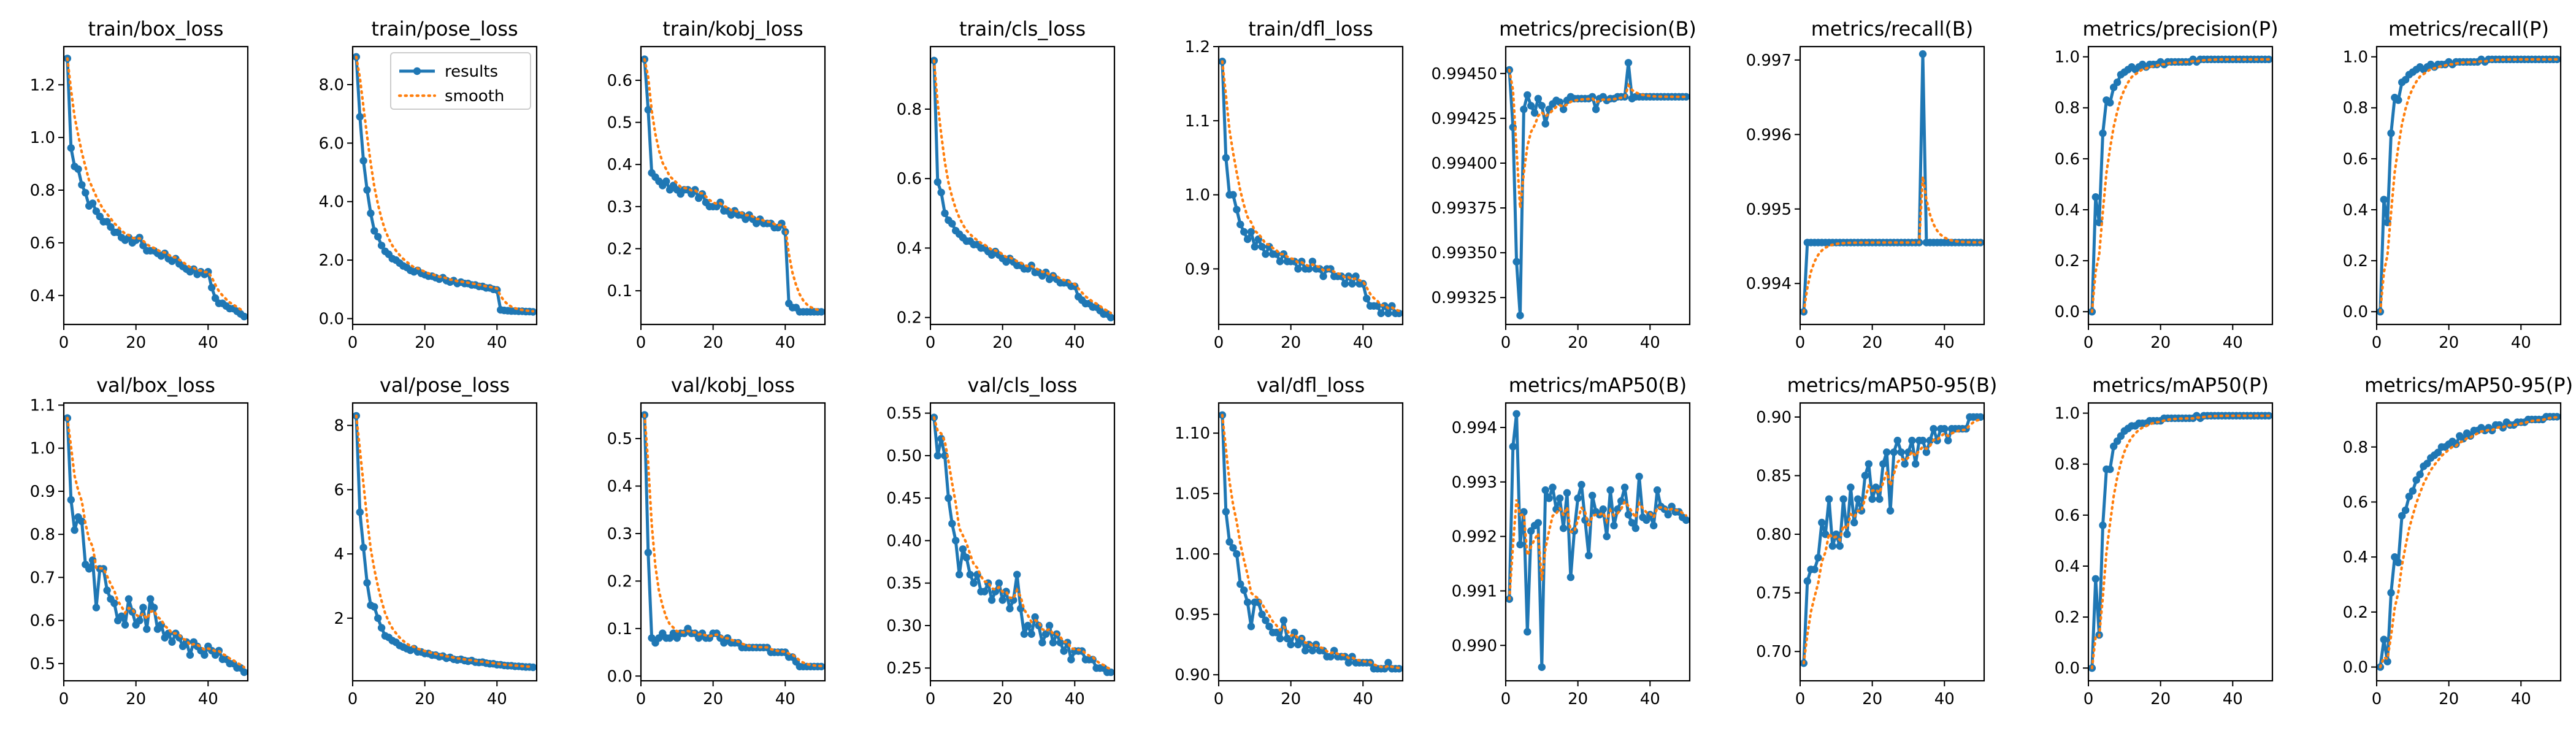 This screenshot has width=2576, height=736. I want to click on y-tick-label: 0.55, so click(904, 414).